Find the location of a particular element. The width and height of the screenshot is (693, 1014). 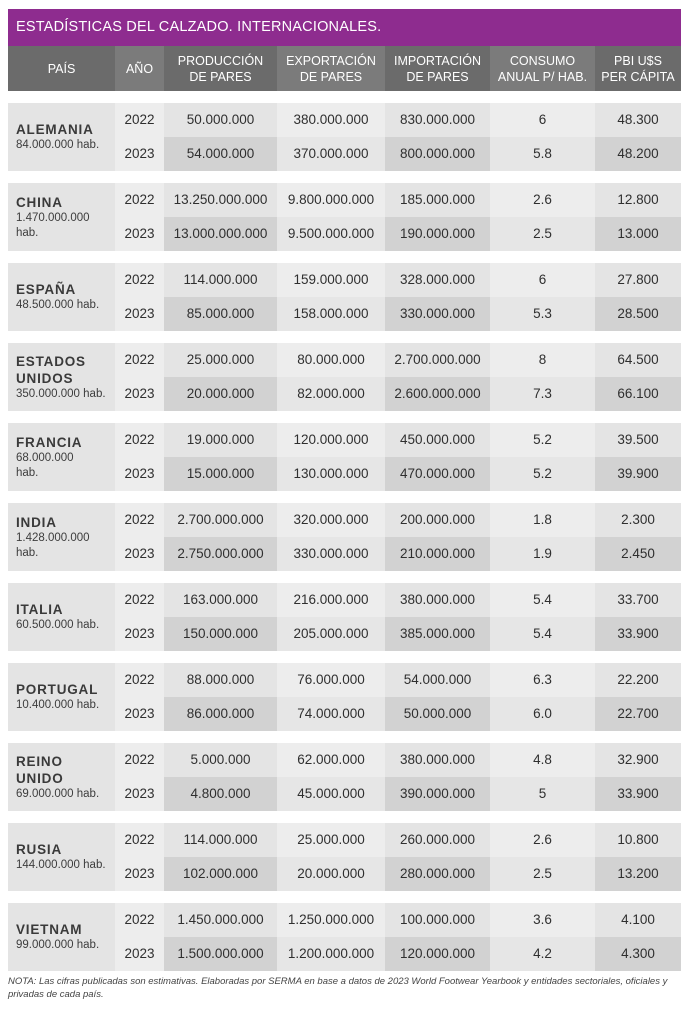

gdp-cell: 33.900 is located at coordinates (638, 794).